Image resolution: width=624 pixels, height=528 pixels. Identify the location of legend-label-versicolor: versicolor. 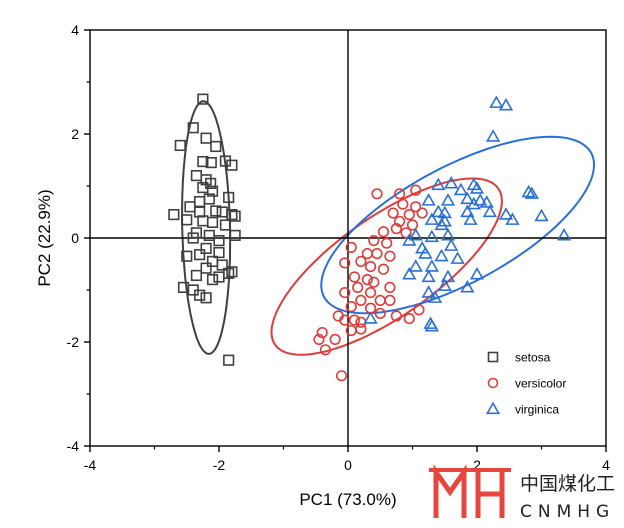
(540, 384).